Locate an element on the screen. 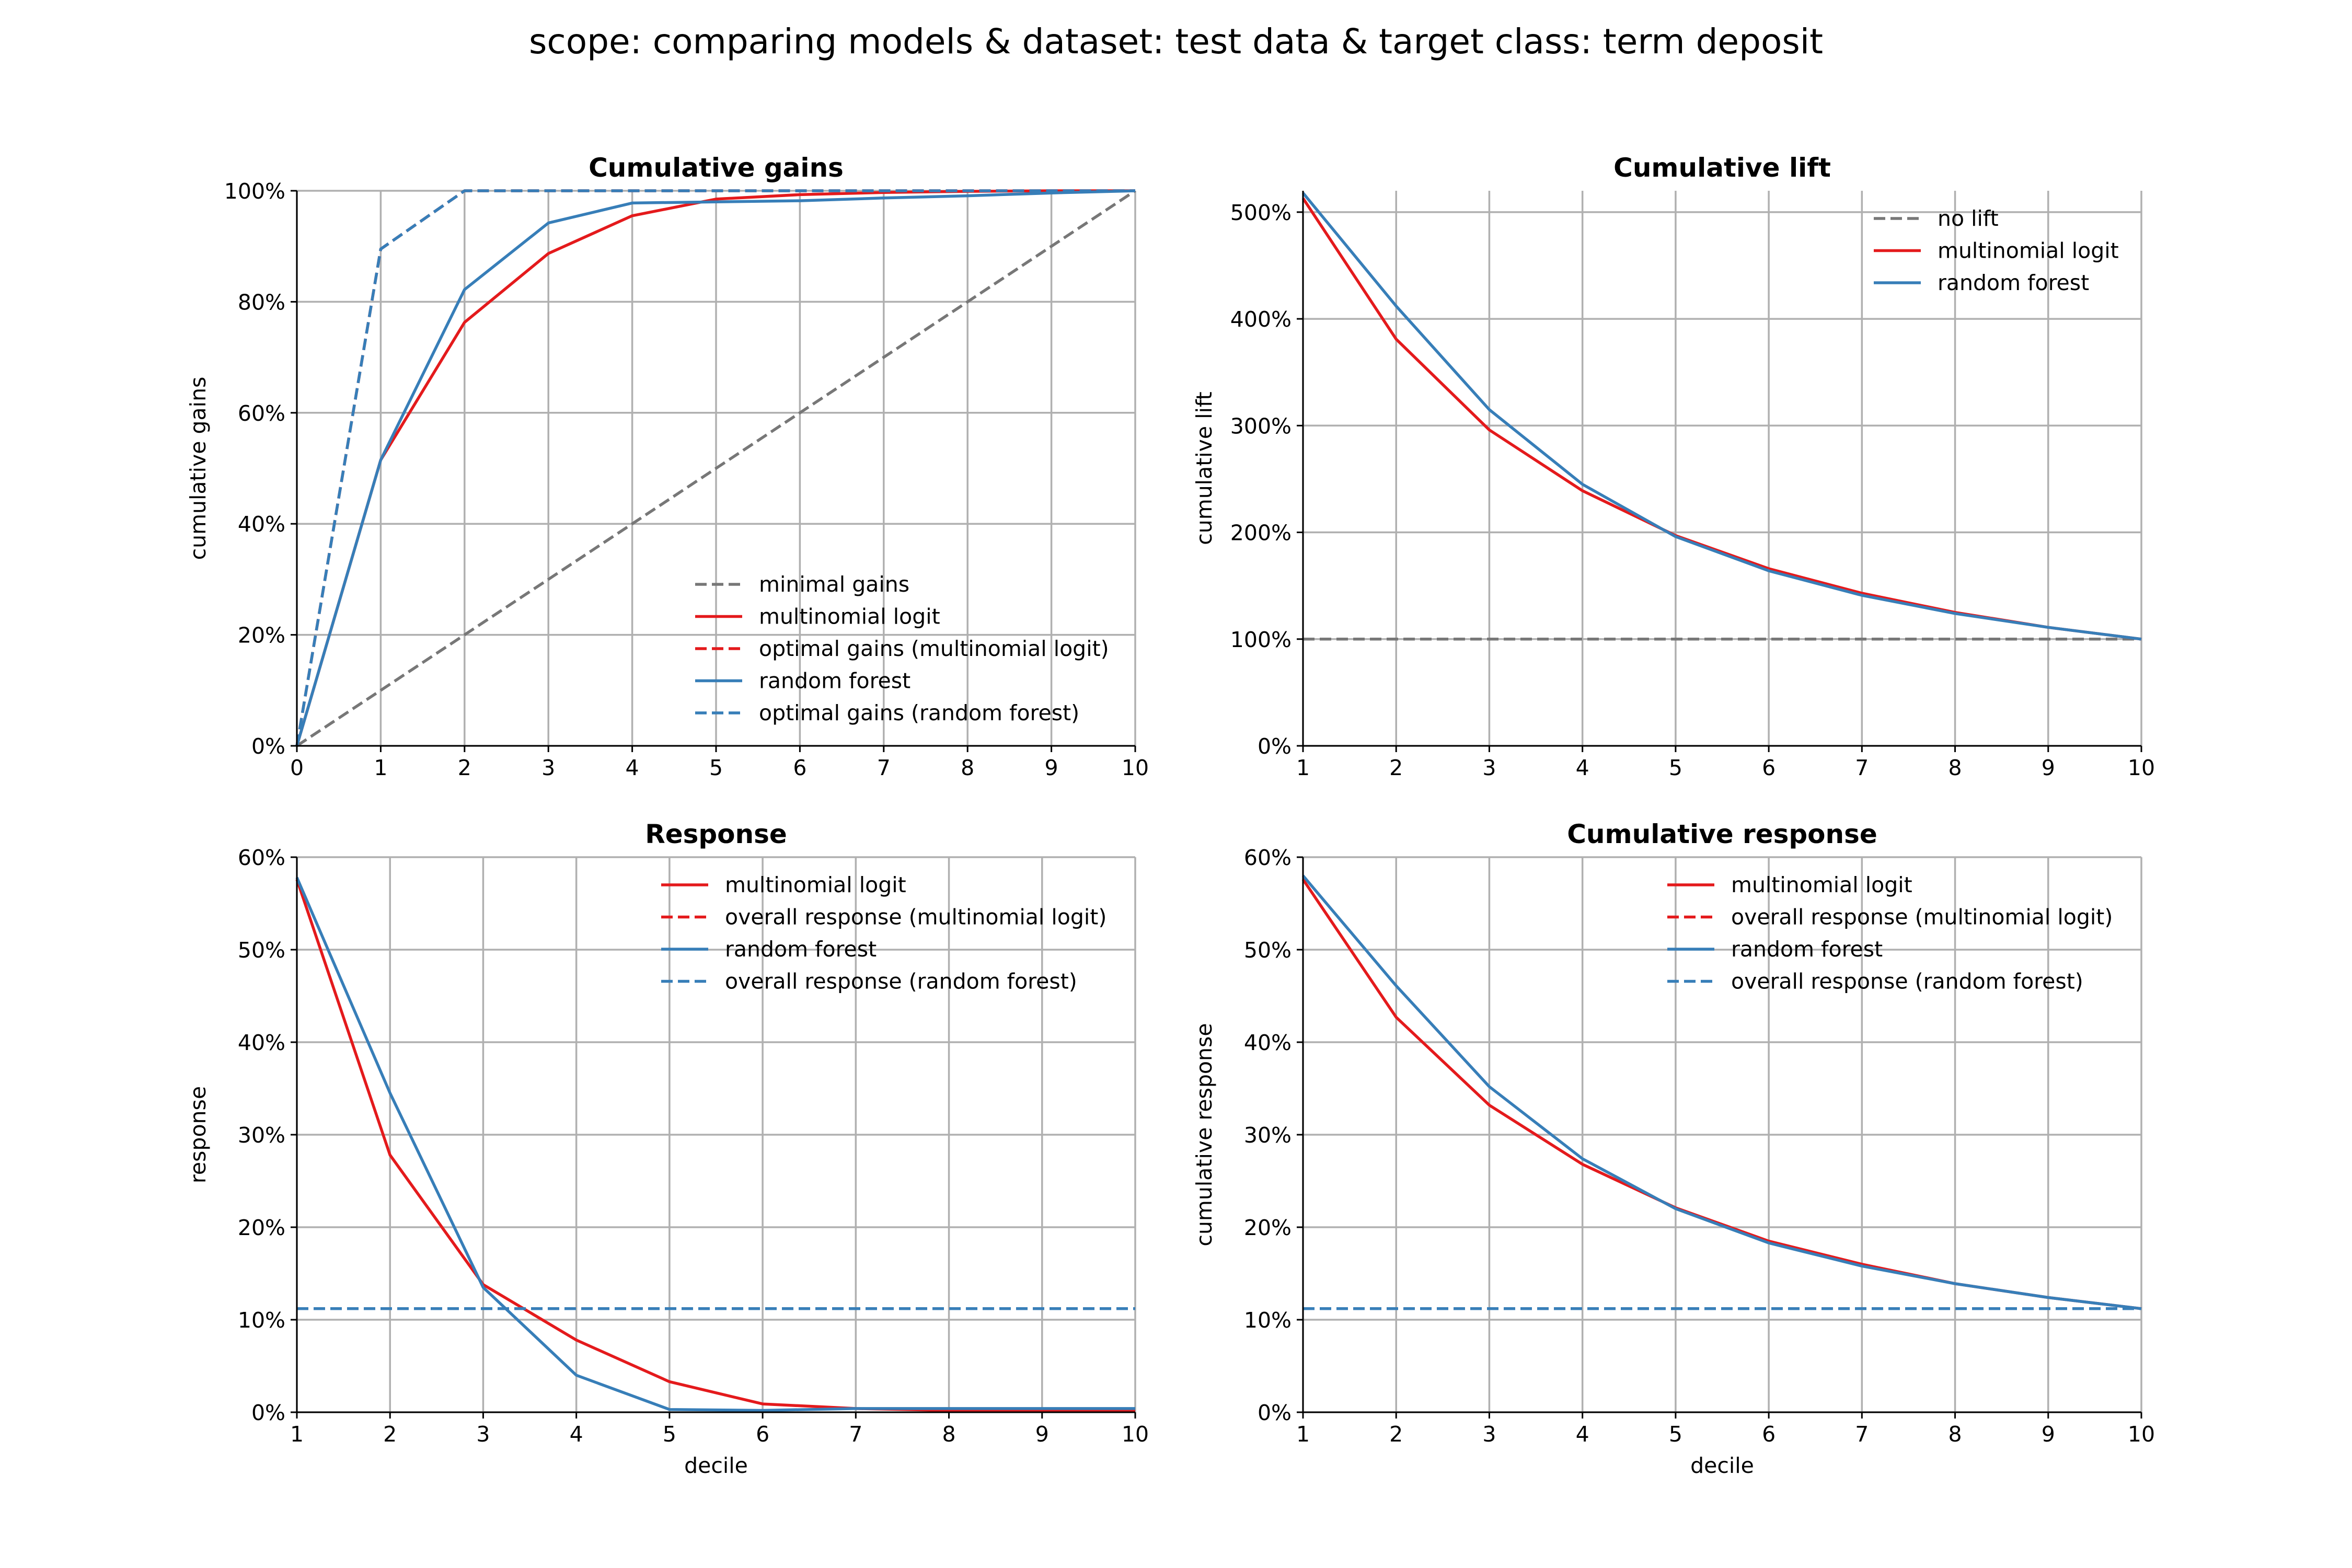  cumulative-gains-xtick-label-10: 10 is located at coordinates (1135, 767).